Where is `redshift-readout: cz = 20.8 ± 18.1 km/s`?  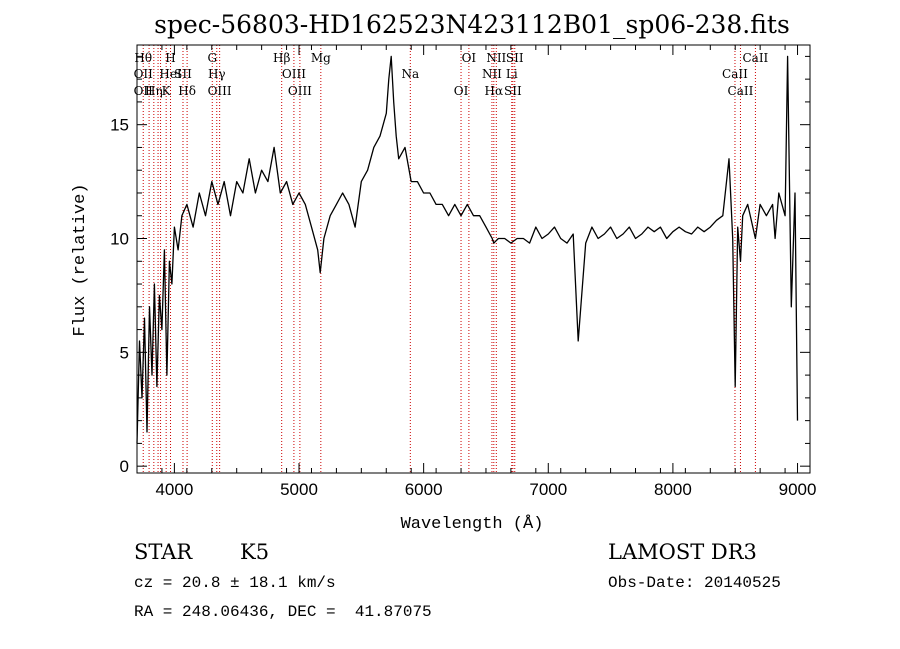 redshift-readout: cz = 20.8 ± 18.1 km/s is located at coordinates (235, 583).